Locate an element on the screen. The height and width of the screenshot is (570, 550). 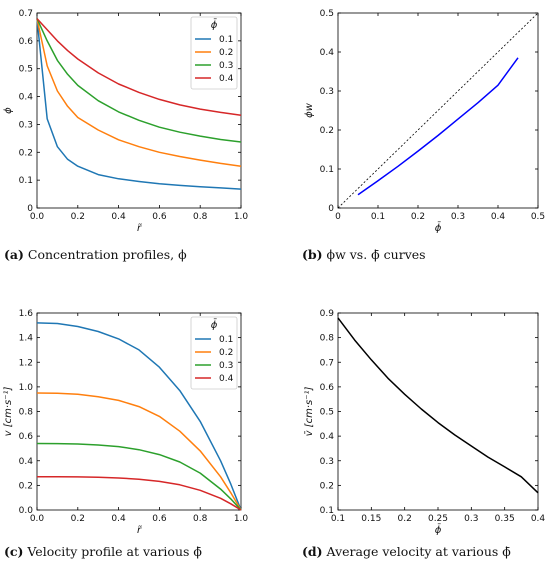
y-tick-label: 1.0 is located at coordinates (26, 388).